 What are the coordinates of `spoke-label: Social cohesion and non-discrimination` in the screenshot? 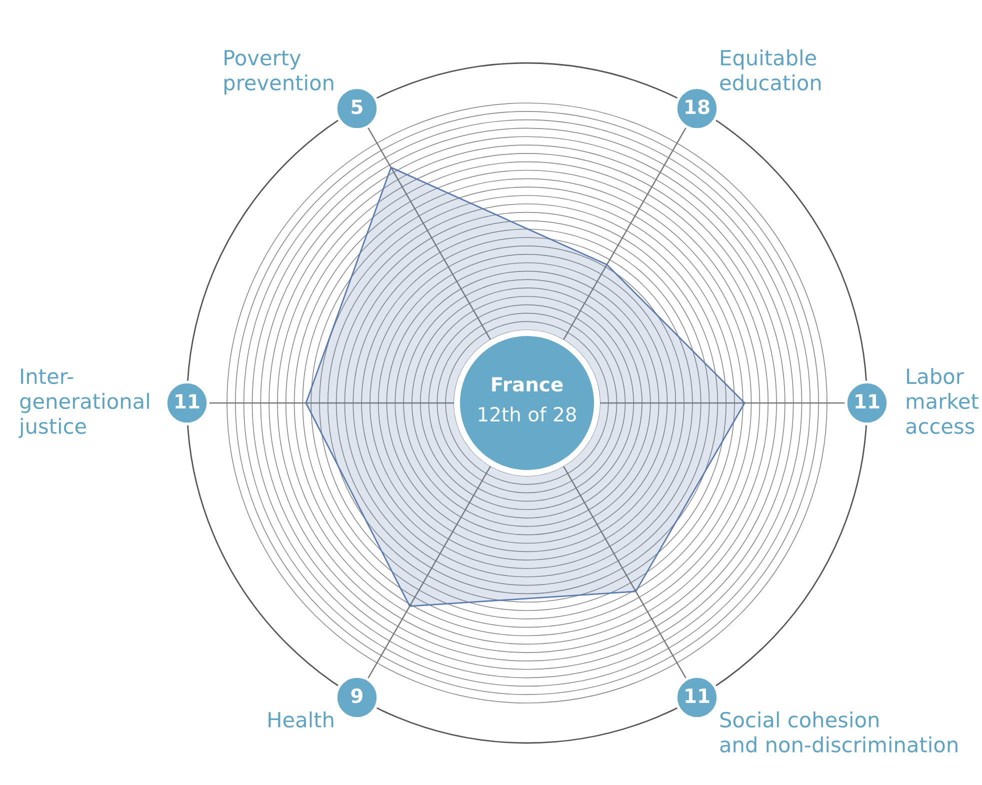 It's located at (839, 731).